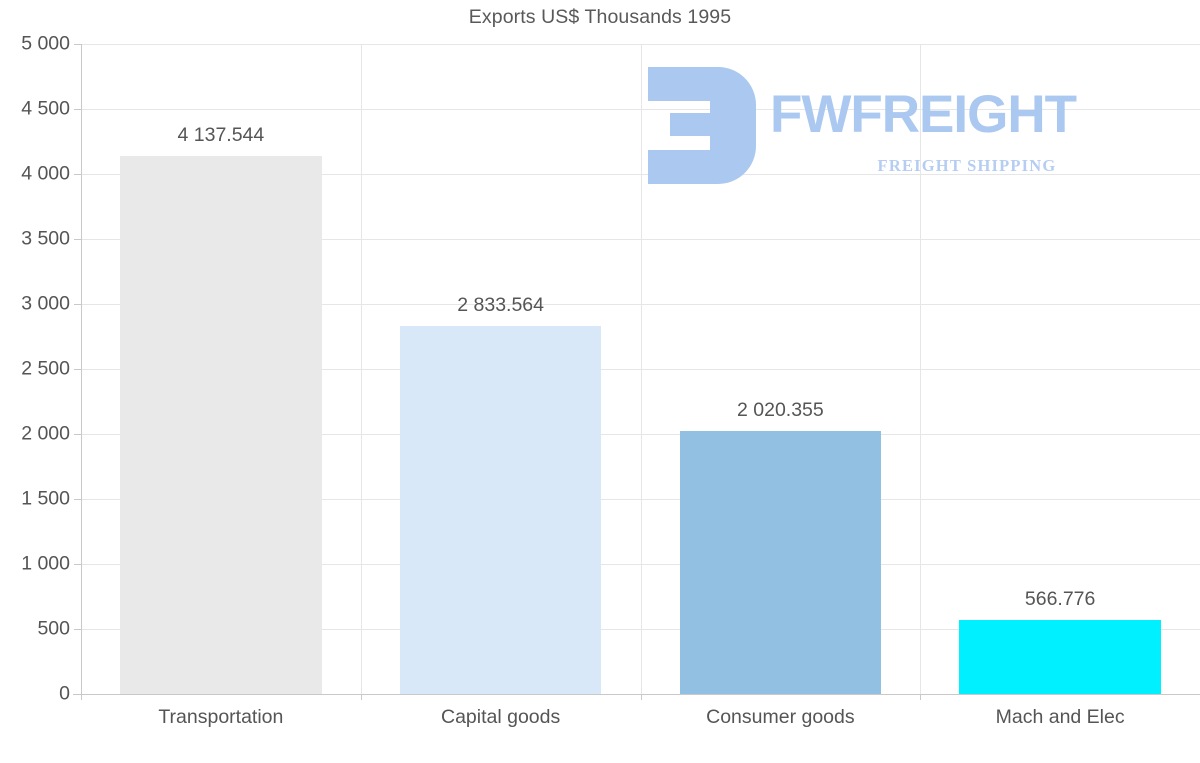 This screenshot has height=763, width=1200. I want to click on y-axis-label: 4 000, so click(45, 173).